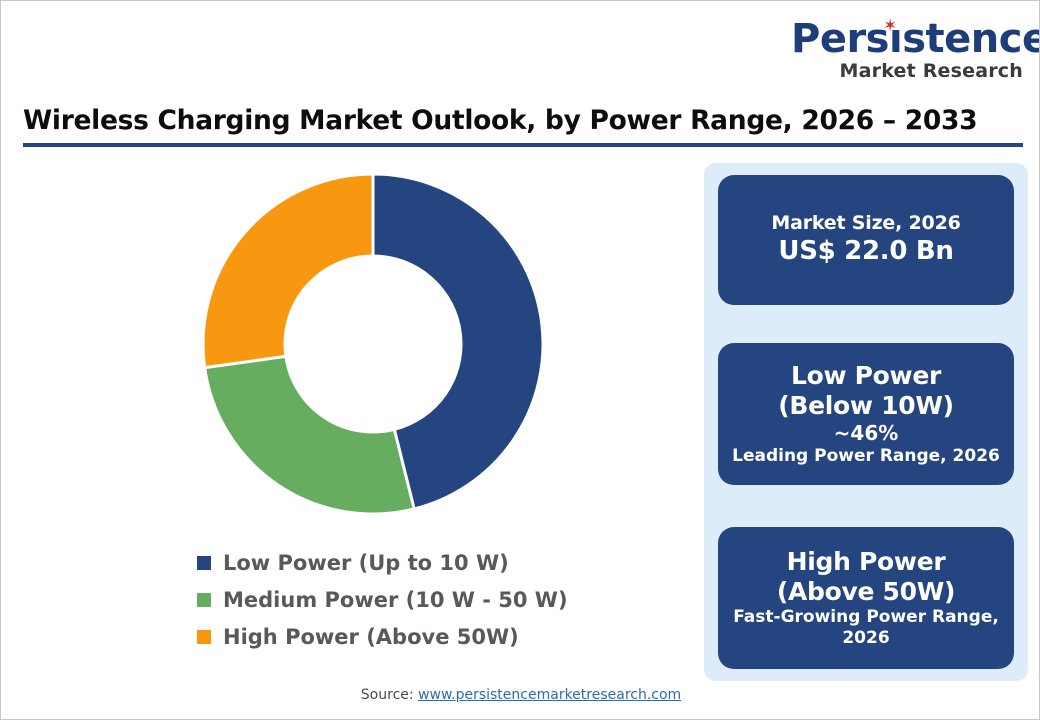  I want to click on legend-item-high-power: High Power (Above 50W), so click(432, 636).